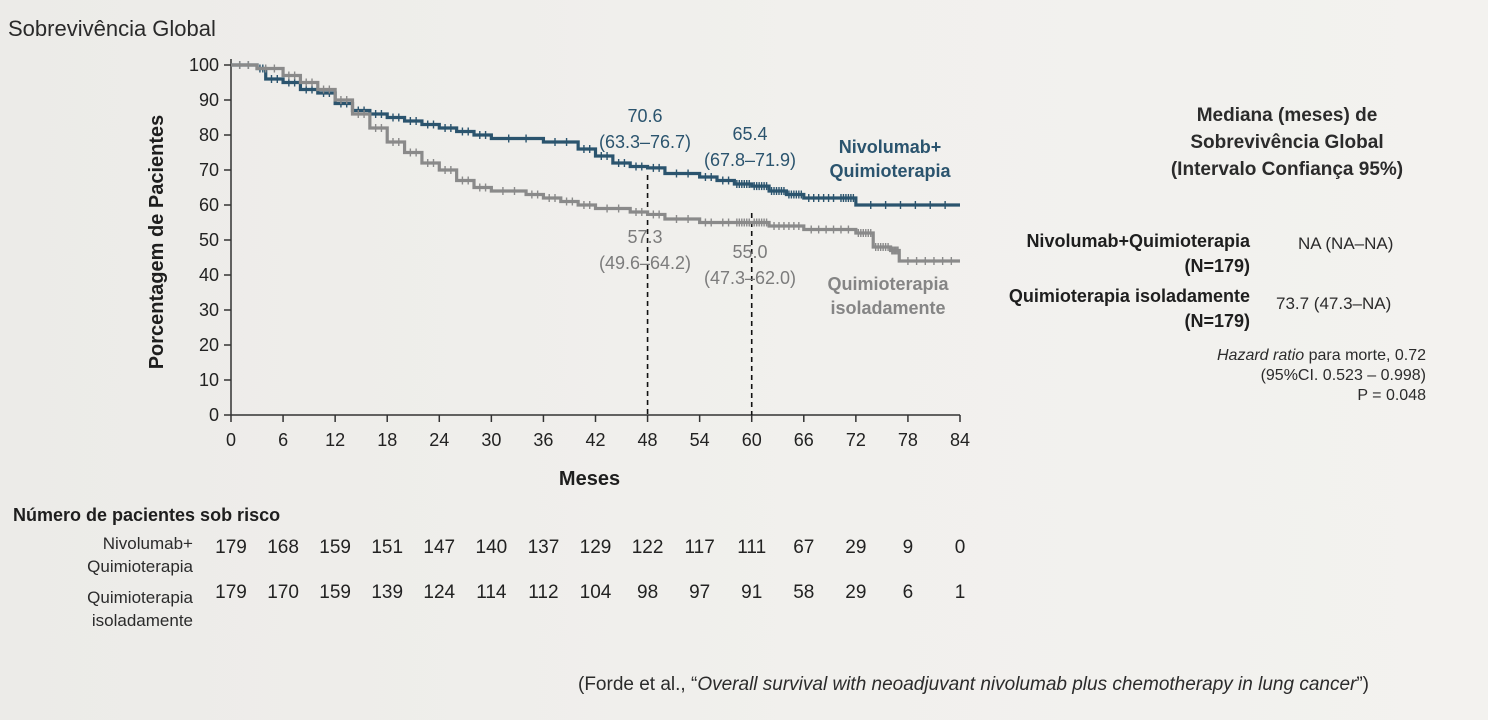  Describe the element at coordinates (803, 547) in the screenshot. I see `risk-value: 67` at that location.